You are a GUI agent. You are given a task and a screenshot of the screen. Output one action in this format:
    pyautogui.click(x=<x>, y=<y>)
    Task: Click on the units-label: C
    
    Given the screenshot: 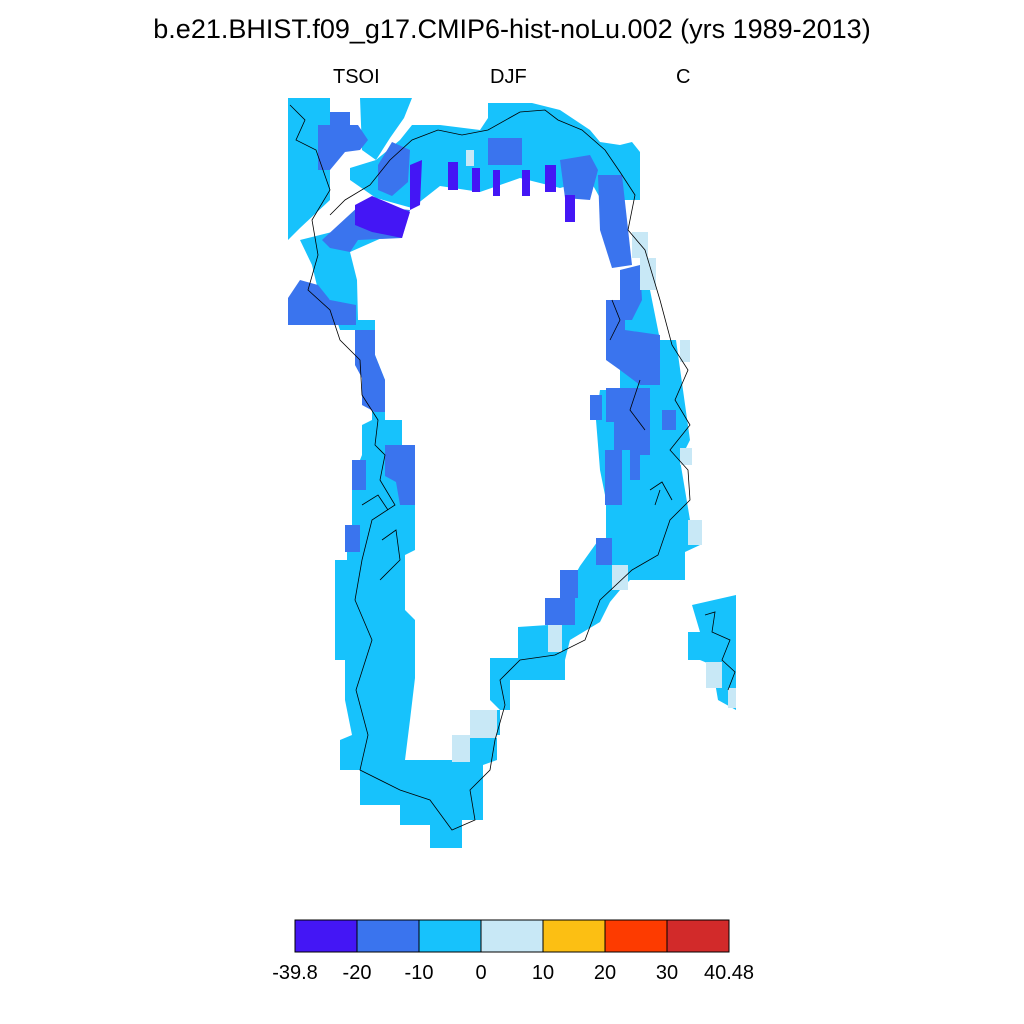 What is the action you would take?
    pyautogui.click(x=683, y=77)
    